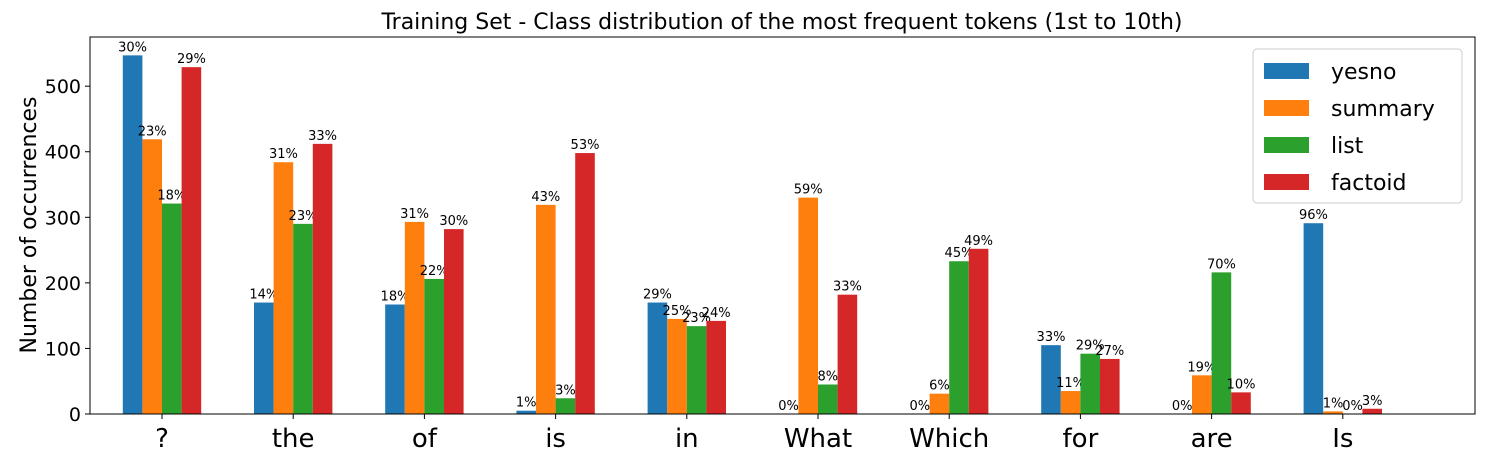 Image resolution: width=1487 pixels, height=462 pixels. Describe the element at coordinates (788, 406) in the screenshot. I see `bar-label-yesno-5: 0%` at that location.